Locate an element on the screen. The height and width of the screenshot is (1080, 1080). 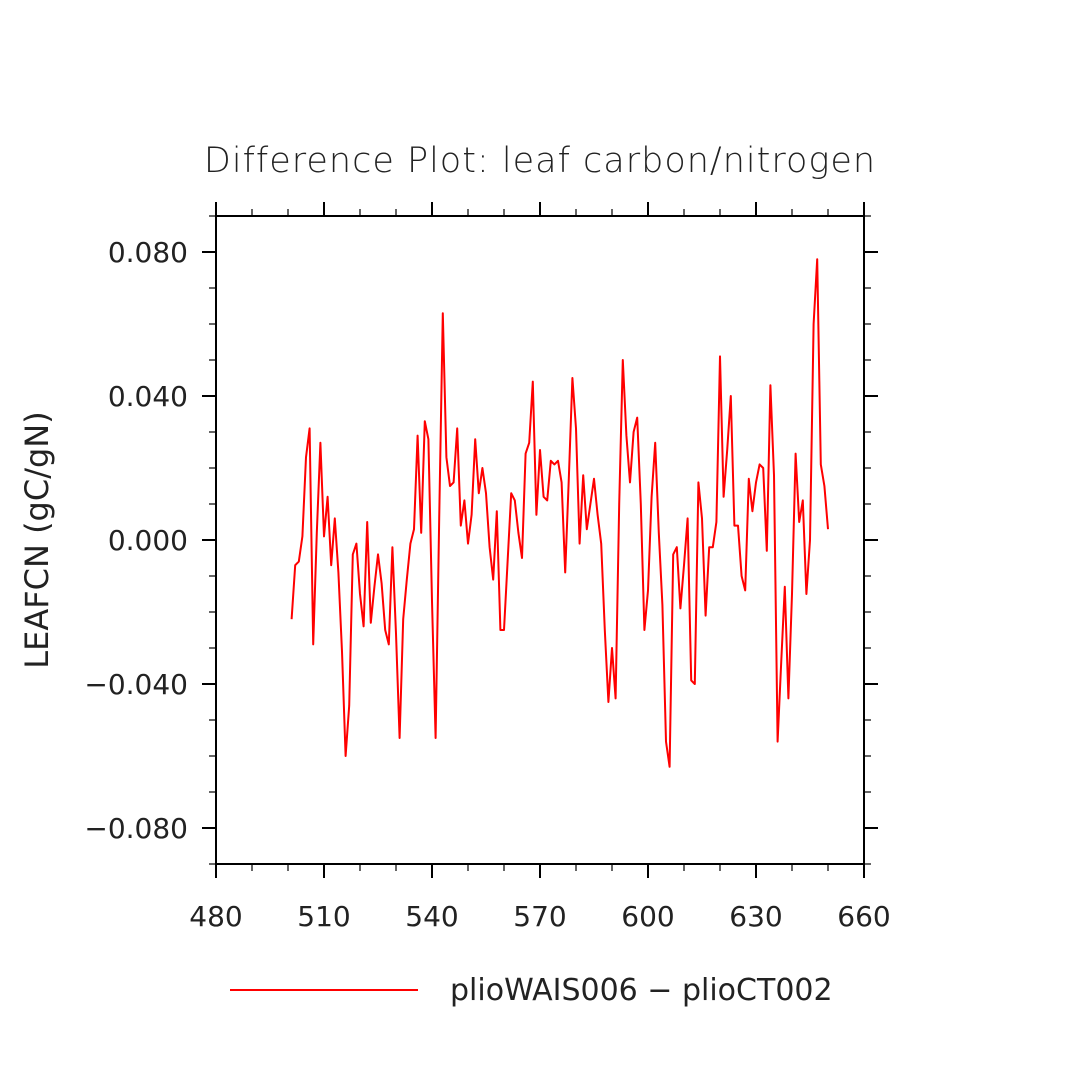
legend-label: plioWAIS006 − plioCT002 is located at coordinates (641, 990).